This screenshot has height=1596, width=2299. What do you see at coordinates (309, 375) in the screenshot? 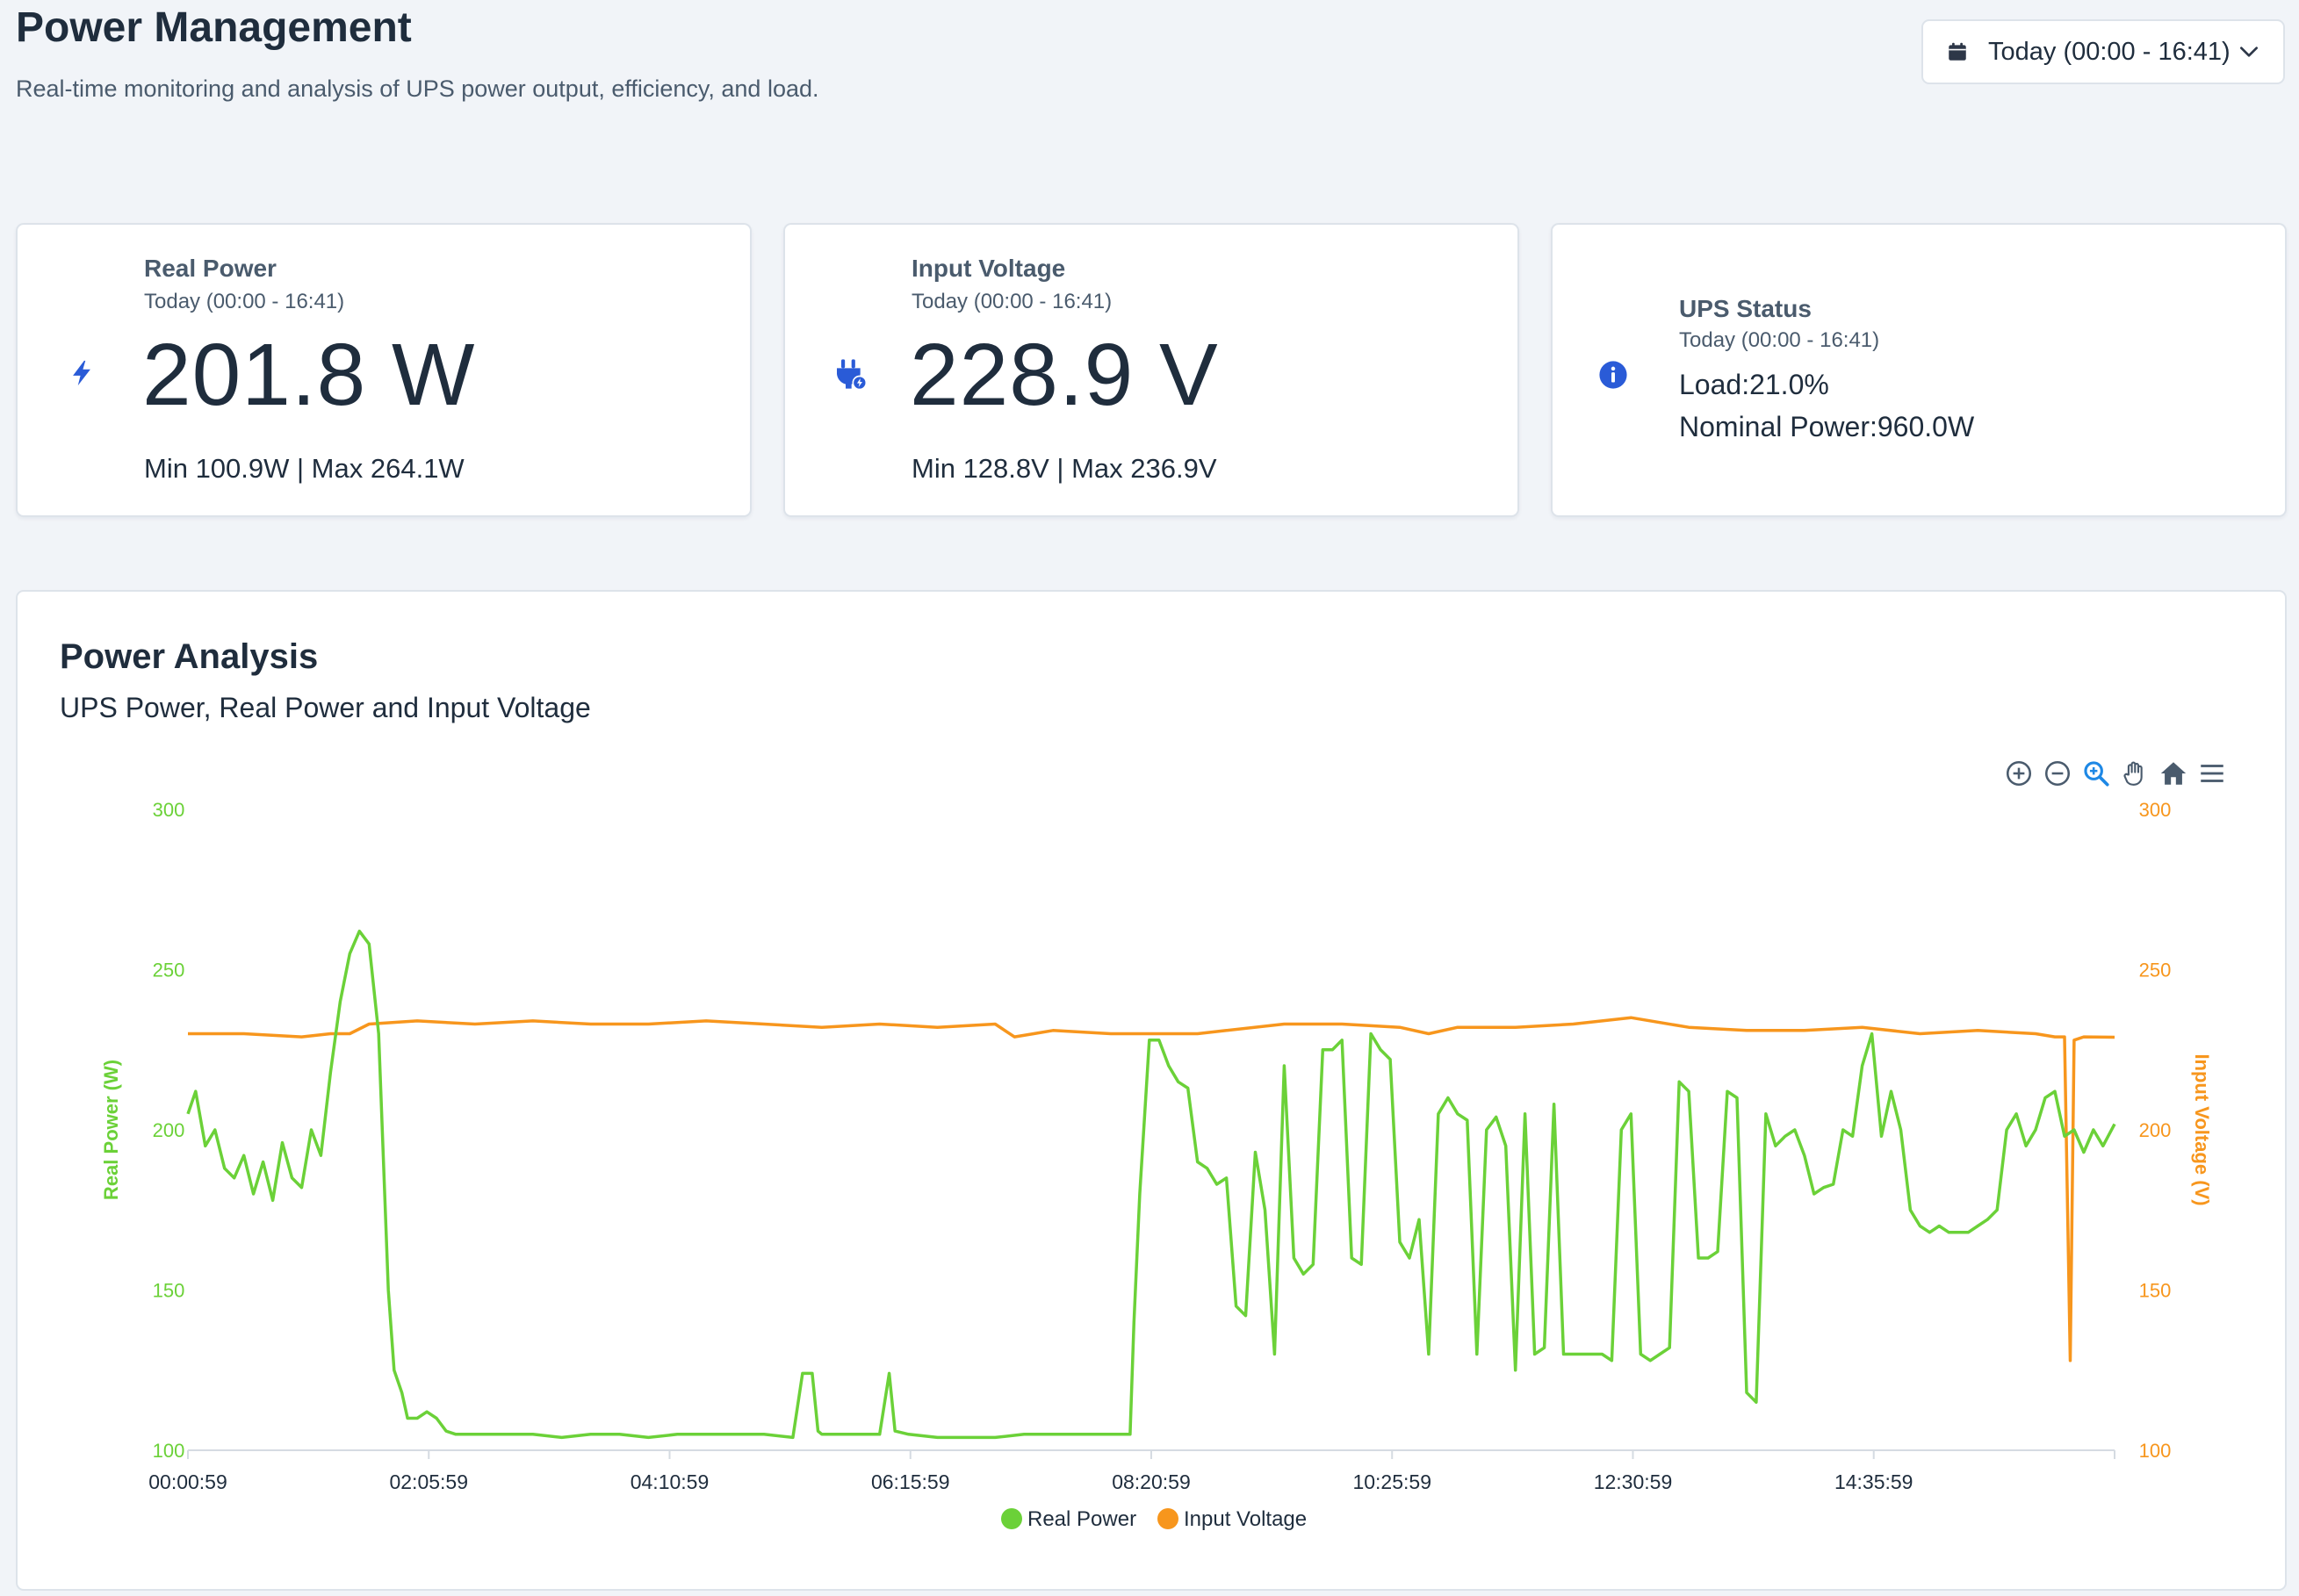
I see `real-power-value: 201.8 W` at bounding box center [309, 375].